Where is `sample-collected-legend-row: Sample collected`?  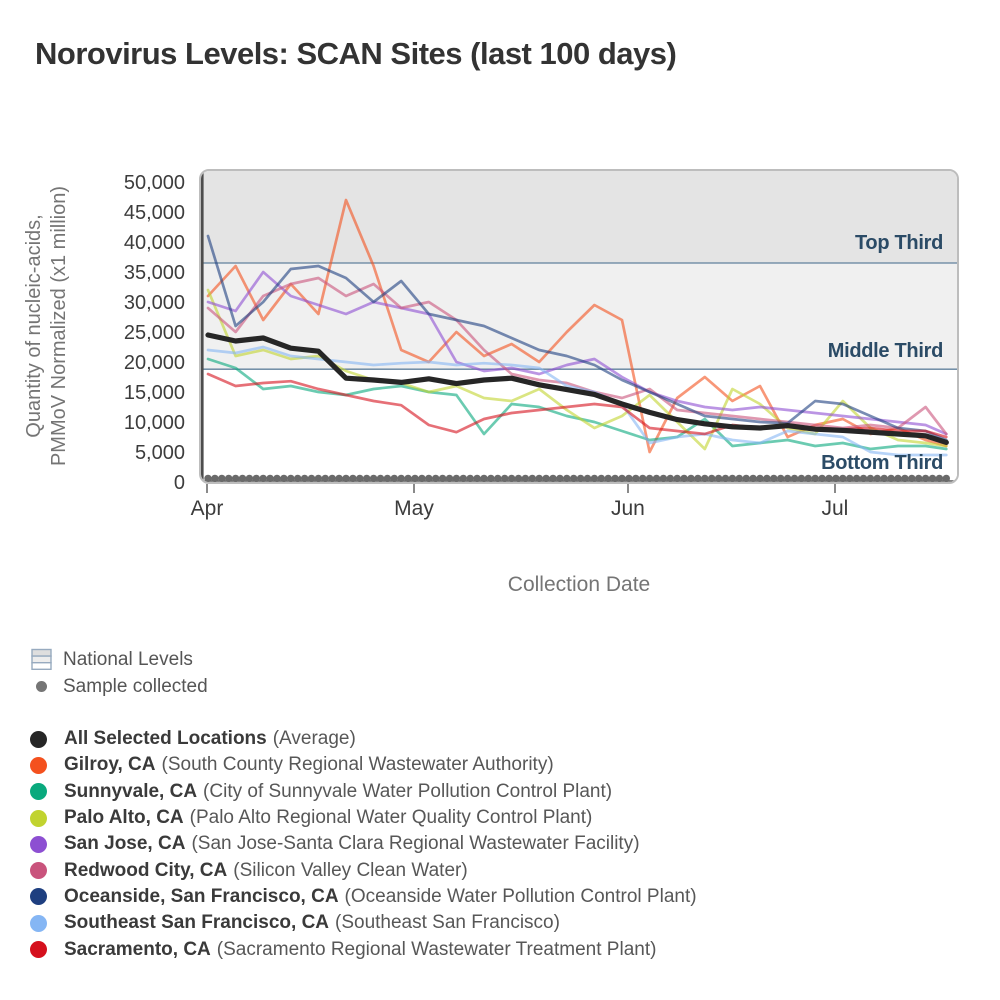
sample-collected-legend-row: Sample collected is located at coordinates (119, 686).